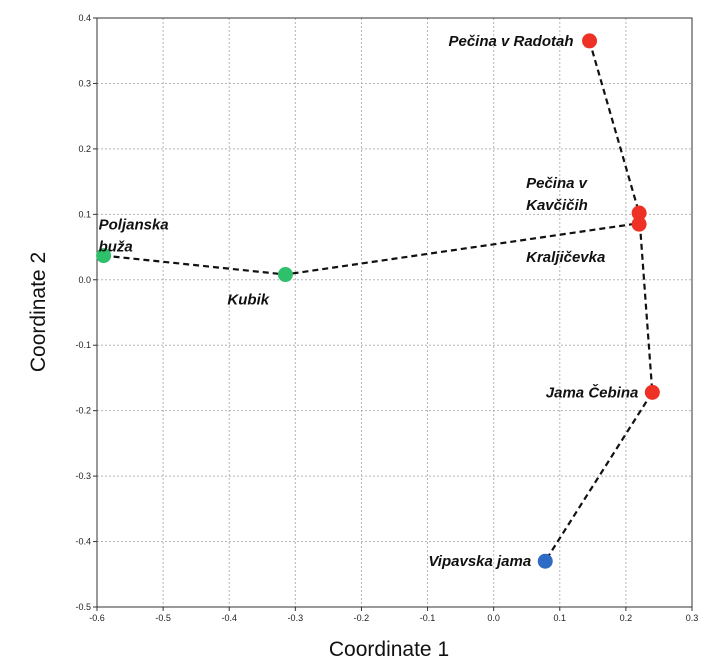 The image size is (706, 664). I want to click on point-label: Kraljičevka, so click(565, 257).